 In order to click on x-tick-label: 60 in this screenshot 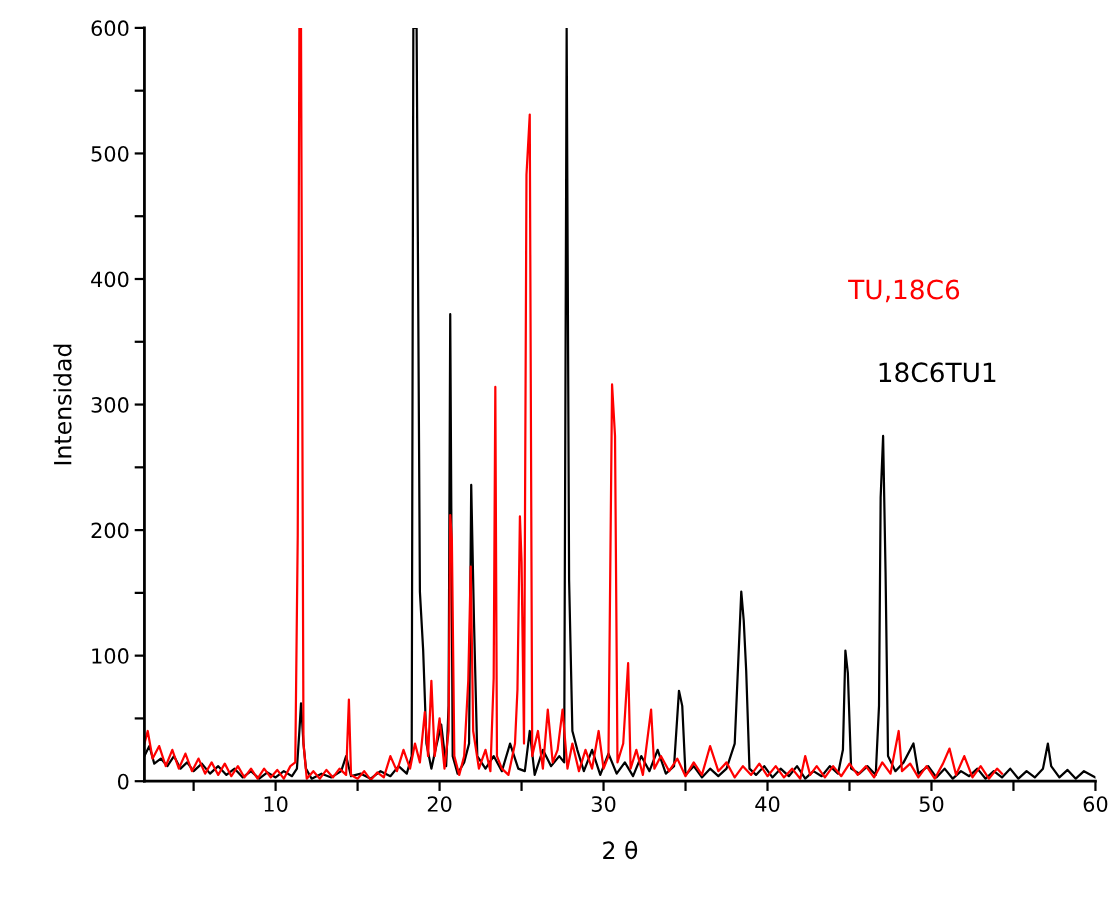, I will do `click(1095, 804)`.